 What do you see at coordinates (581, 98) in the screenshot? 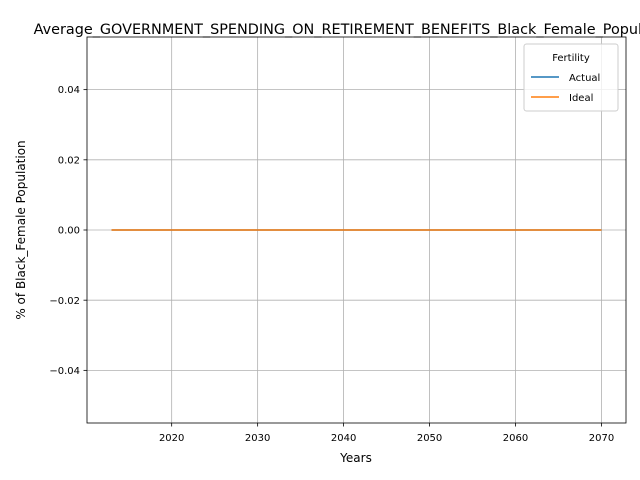
I see `legend-label-ideal: Ideal` at bounding box center [581, 98].